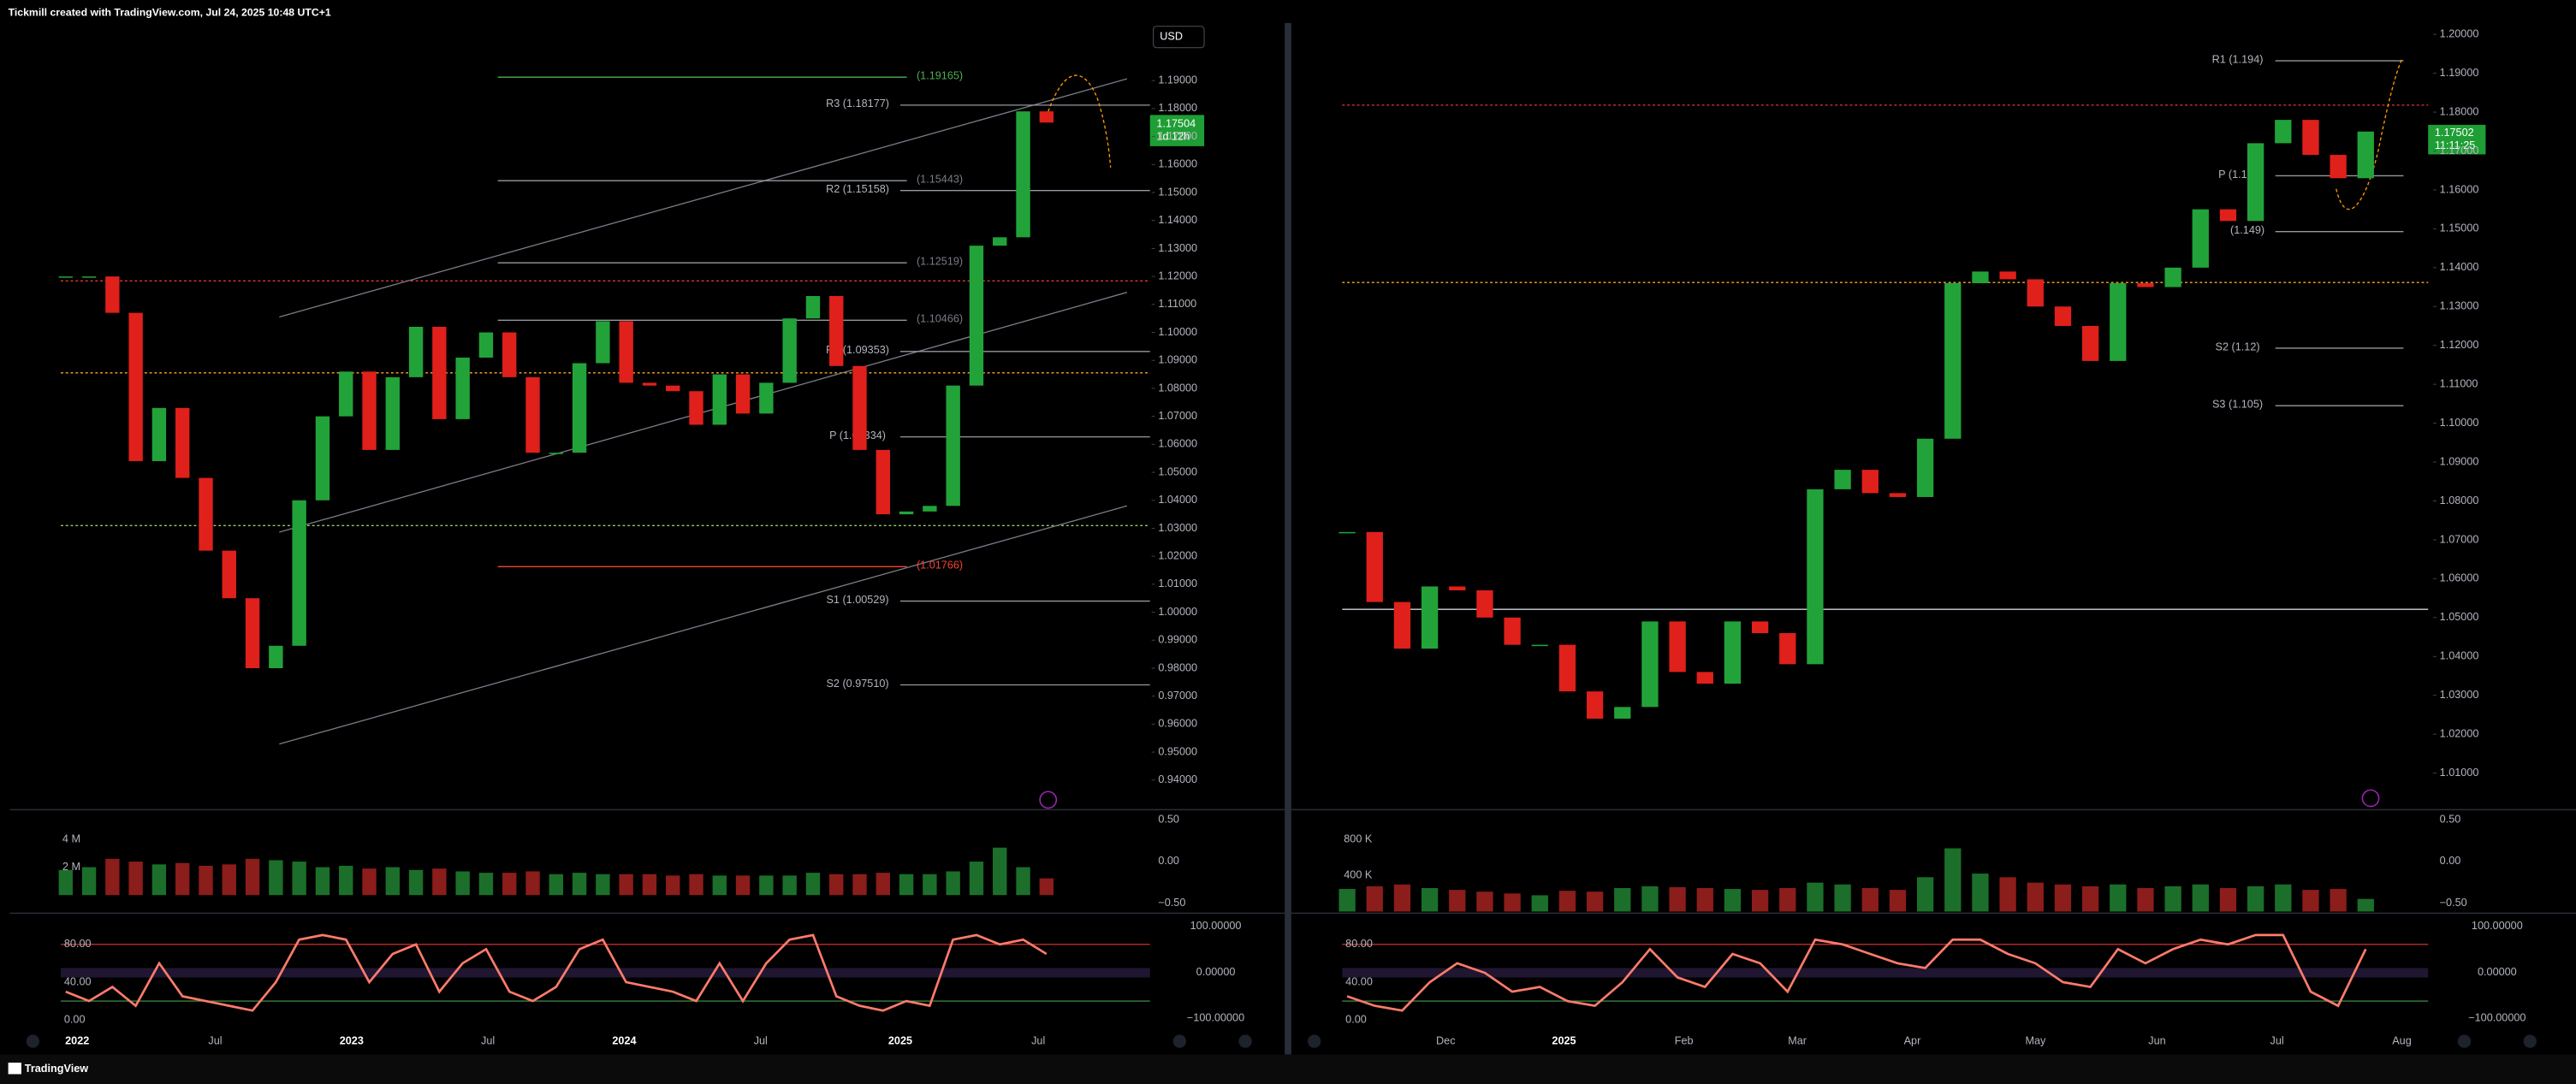 This screenshot has width=2576, height=1084. I want to click on y-tick-label: 1.11000, so click(1177, 304).